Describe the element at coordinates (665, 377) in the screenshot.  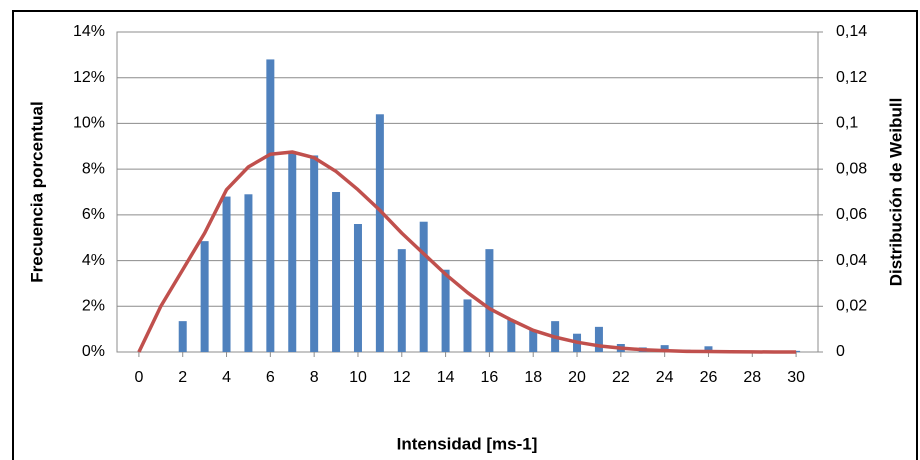
I see `x-tick-label: 24` at that location.